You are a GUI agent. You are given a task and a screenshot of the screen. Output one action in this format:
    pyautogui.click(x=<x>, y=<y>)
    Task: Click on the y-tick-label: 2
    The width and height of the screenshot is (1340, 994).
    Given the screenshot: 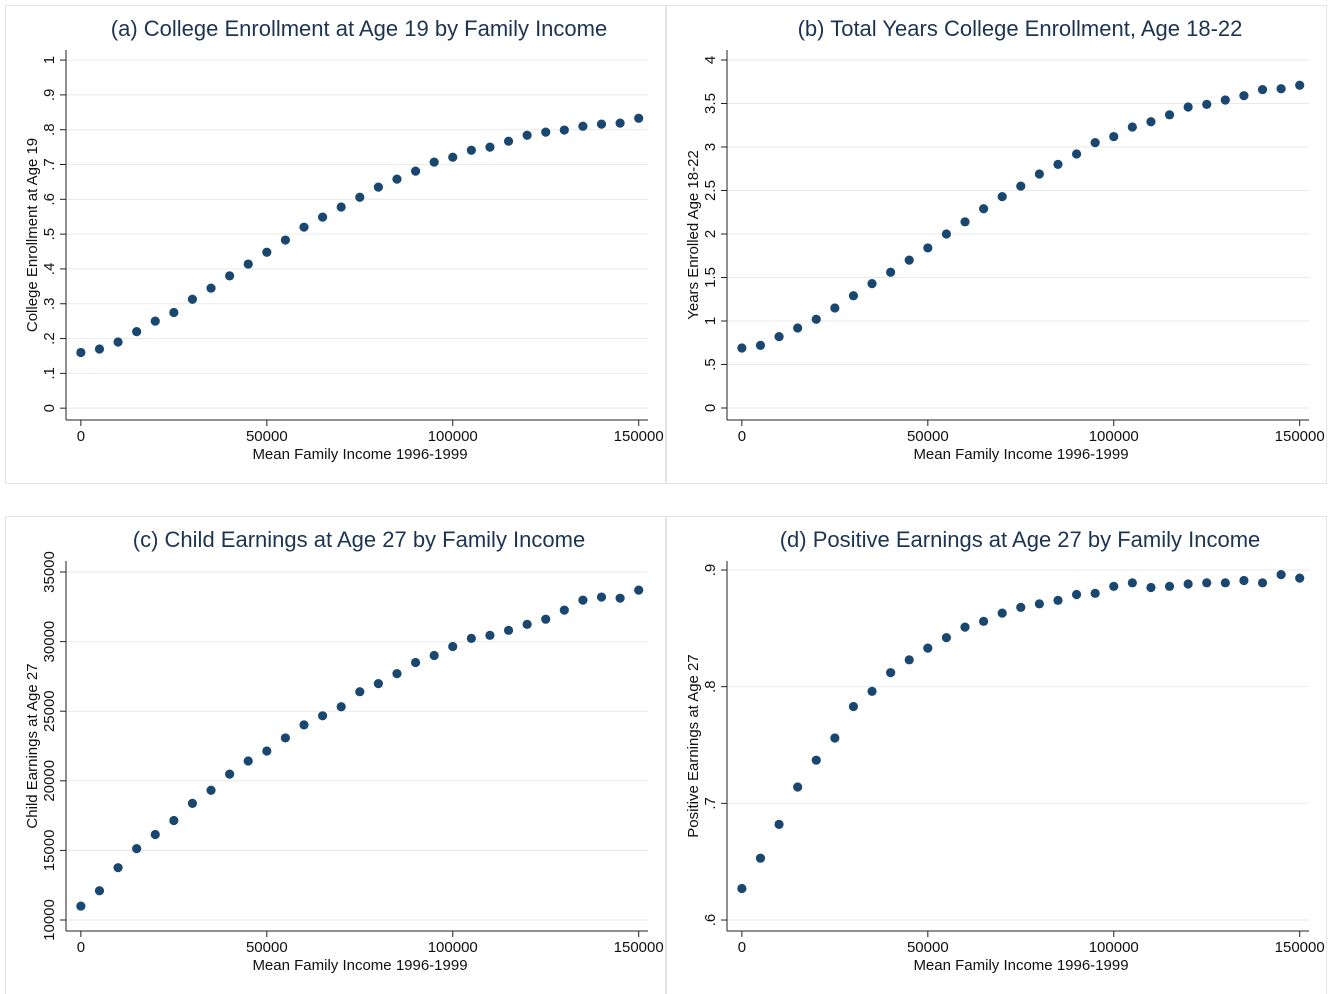 What is the action you would take?
    pyautogui.click(x=710, y=234)
    